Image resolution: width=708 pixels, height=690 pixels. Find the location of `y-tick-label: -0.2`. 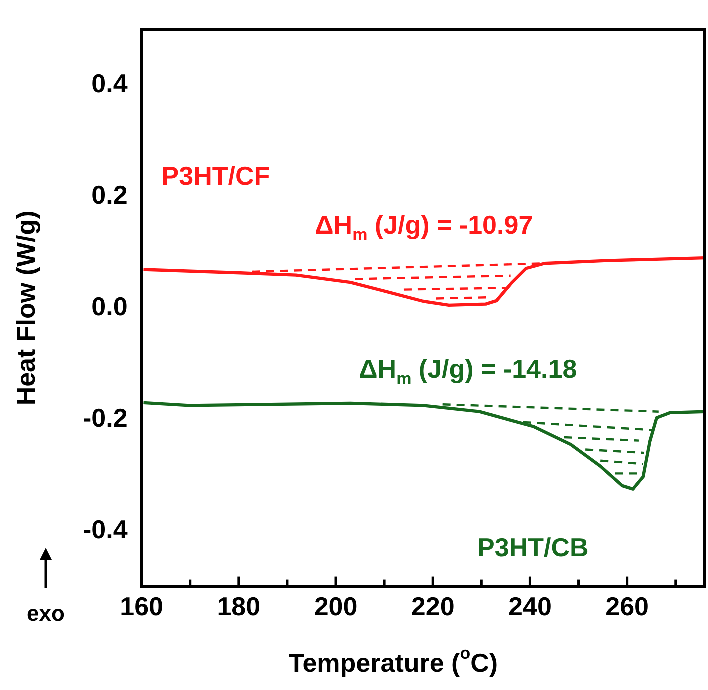

y-tick-label: -0.2 is located at coordinates (105, 417).